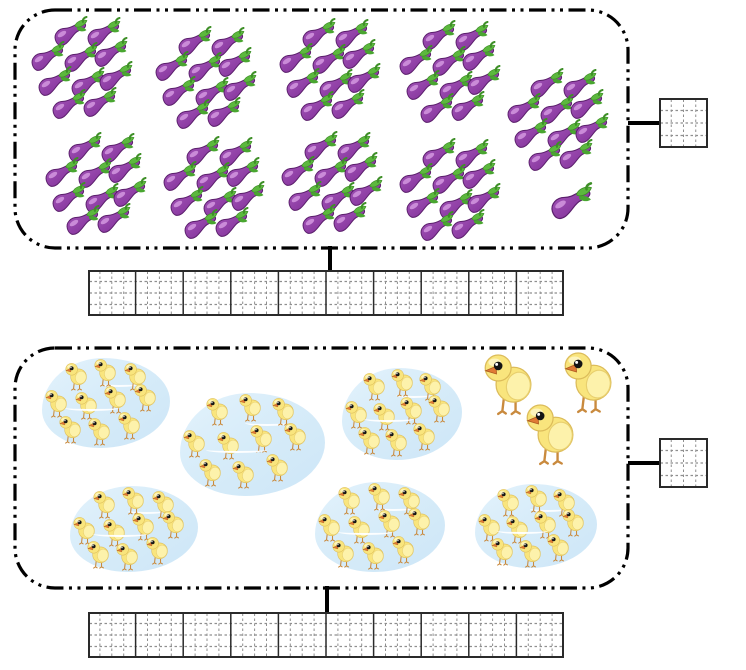 The height and width of the screenshot is (670, 746). Describe the element at coordinates (330, 258) in the screenshot. I see `top-connector-to-strip` at that location.